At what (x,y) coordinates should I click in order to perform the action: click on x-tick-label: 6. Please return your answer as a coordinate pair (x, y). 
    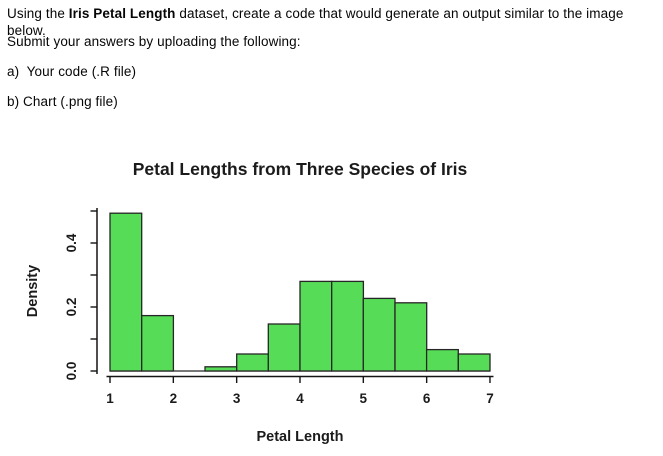
    Looking at the image, I should click on (427, 398).